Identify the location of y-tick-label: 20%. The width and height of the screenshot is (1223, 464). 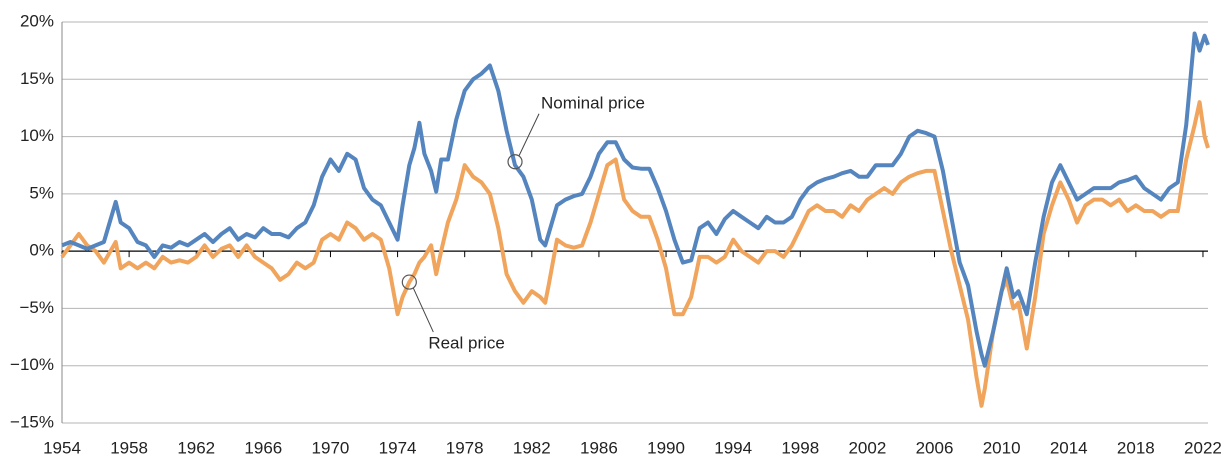
(37, 20).